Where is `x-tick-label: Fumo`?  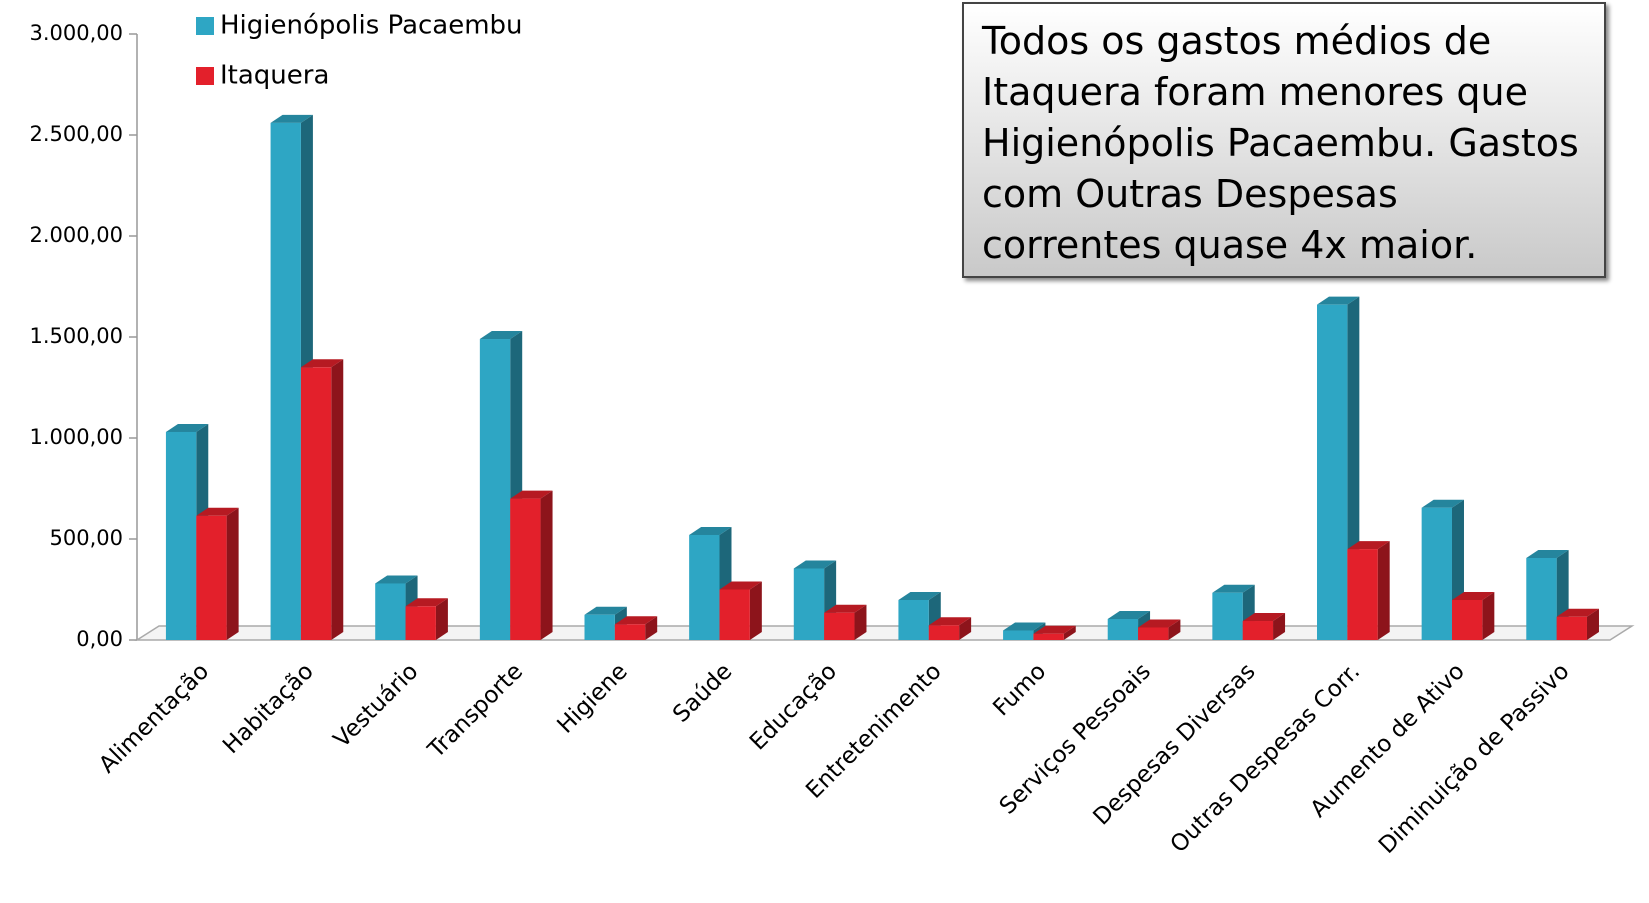 x-tick-label: Fumo is located at coordinates (1019, 689).